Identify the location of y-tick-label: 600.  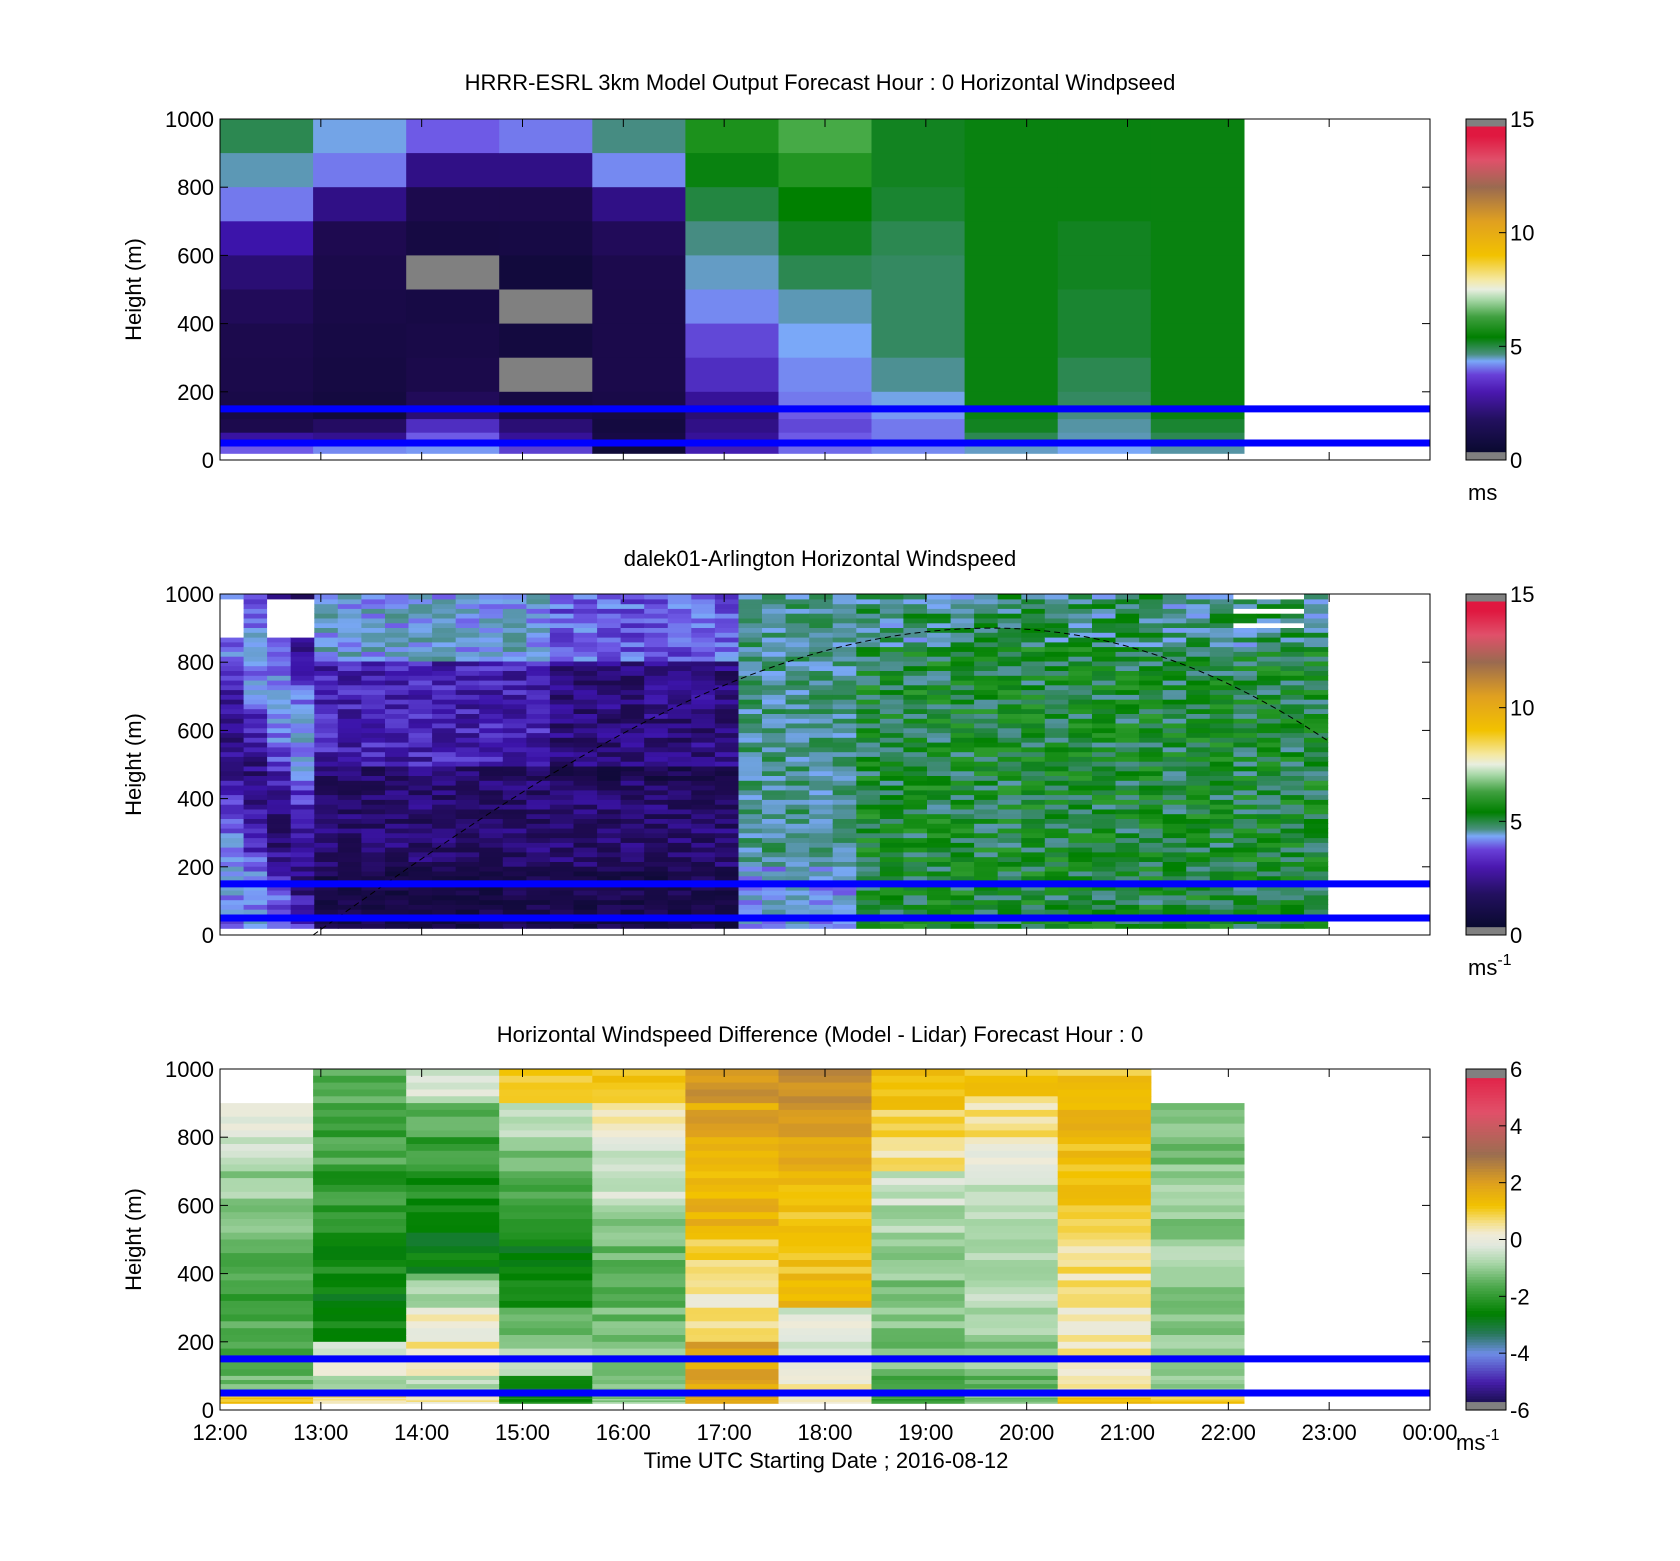
(195, 1205).